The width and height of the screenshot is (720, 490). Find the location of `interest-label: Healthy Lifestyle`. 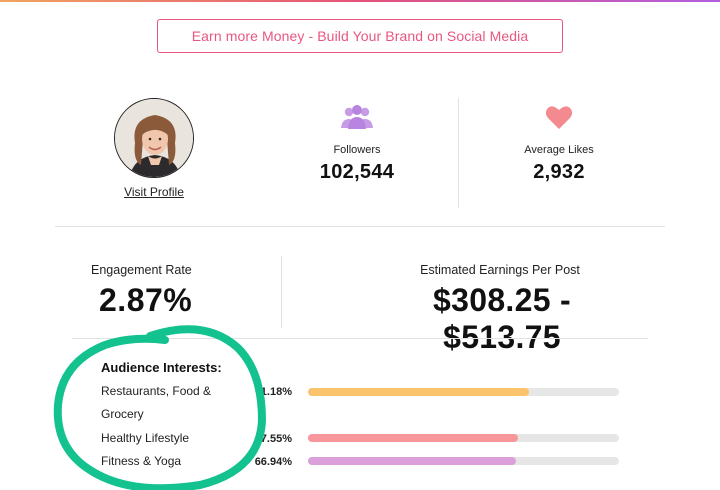

interest-label: Healthy Lifestyle is located at coordinates (145, 438).